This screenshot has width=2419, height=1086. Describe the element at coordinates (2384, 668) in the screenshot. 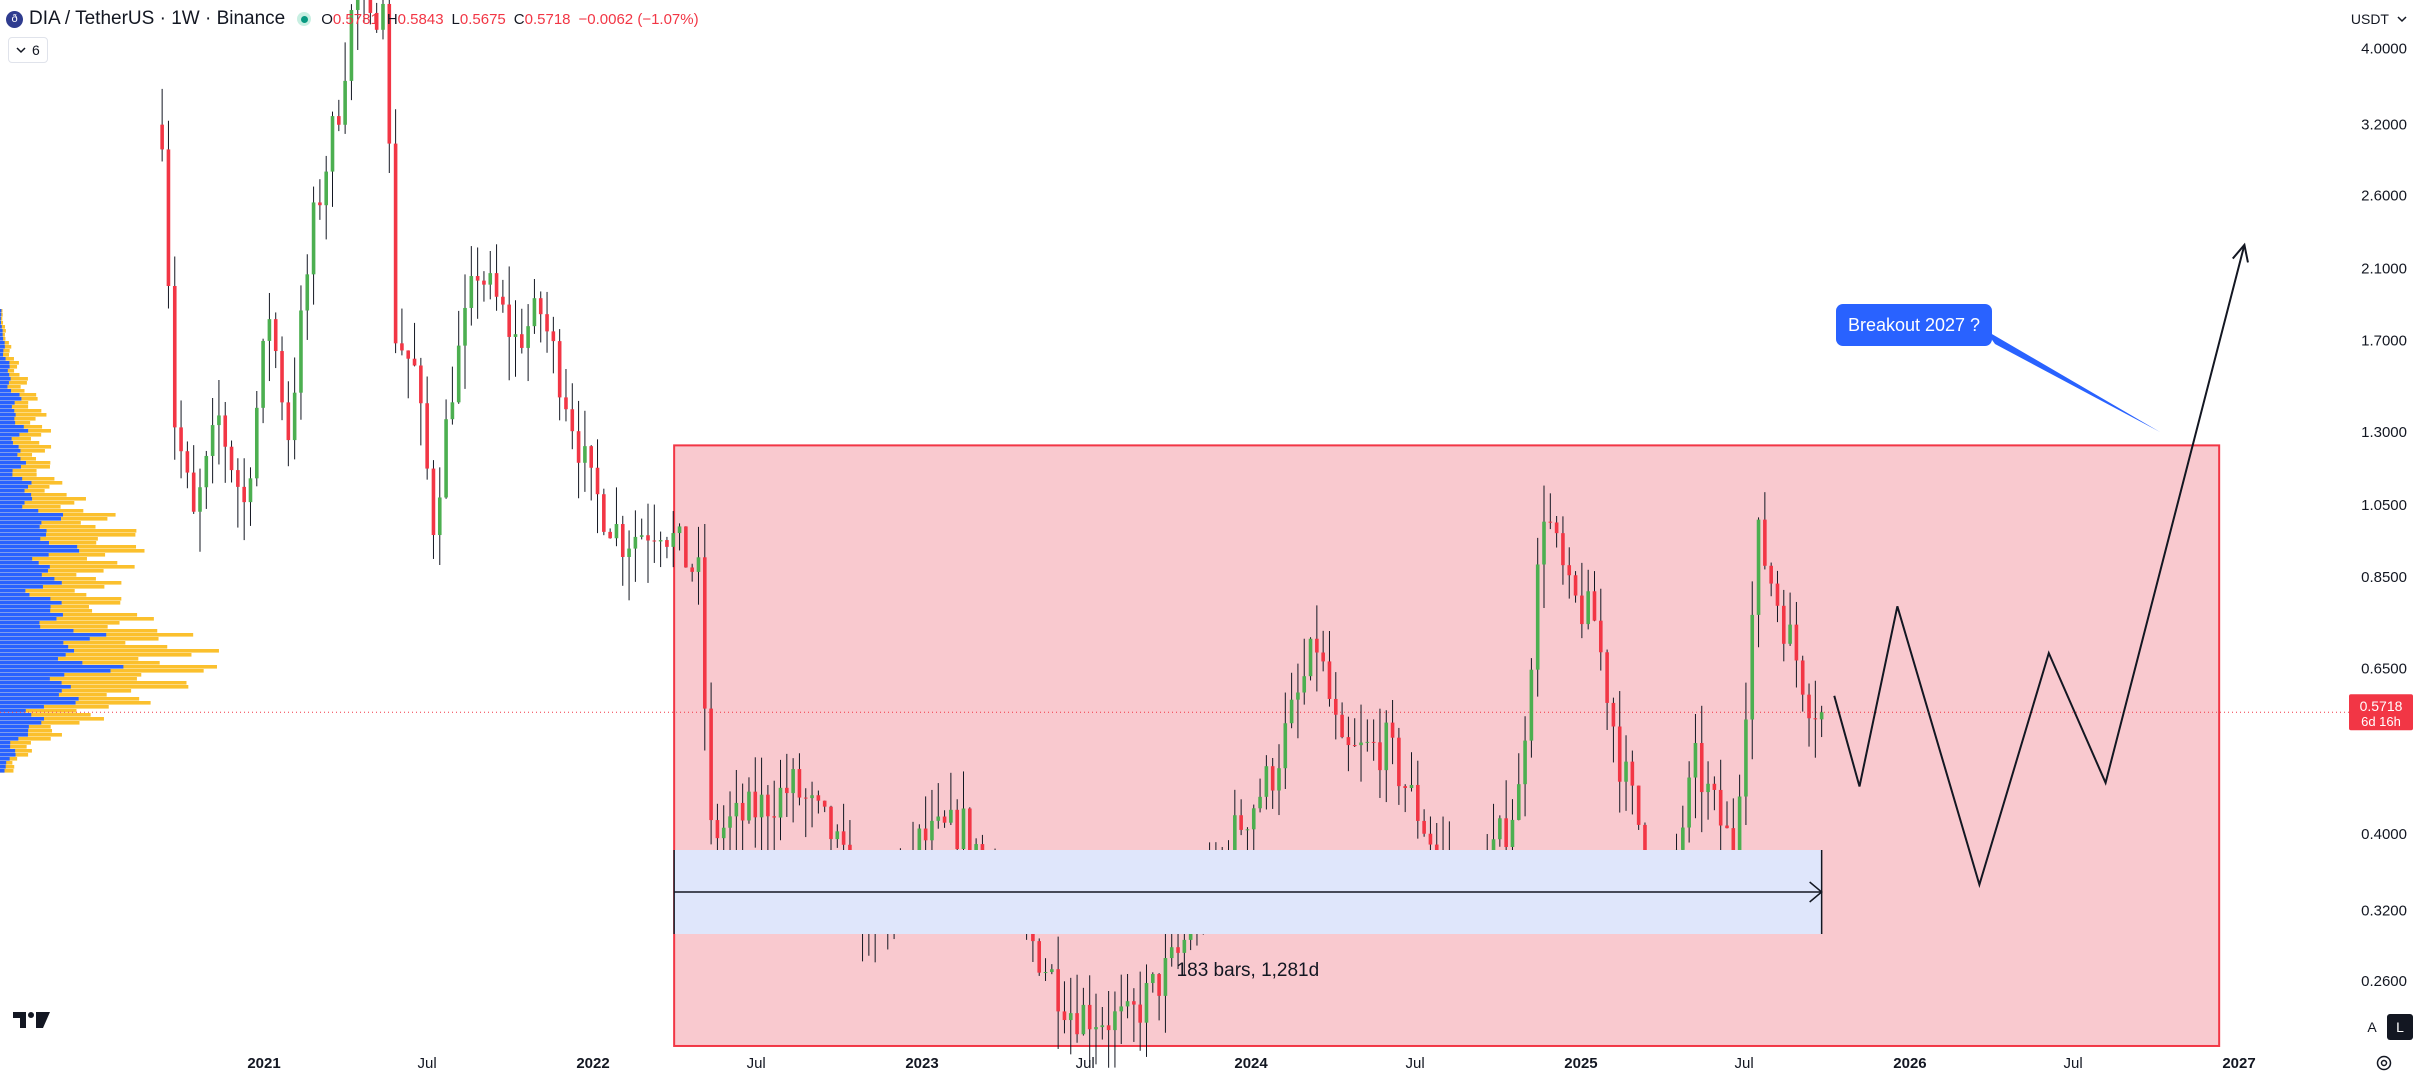

I see `price-axis-tick-label: 0.6500` at that location.